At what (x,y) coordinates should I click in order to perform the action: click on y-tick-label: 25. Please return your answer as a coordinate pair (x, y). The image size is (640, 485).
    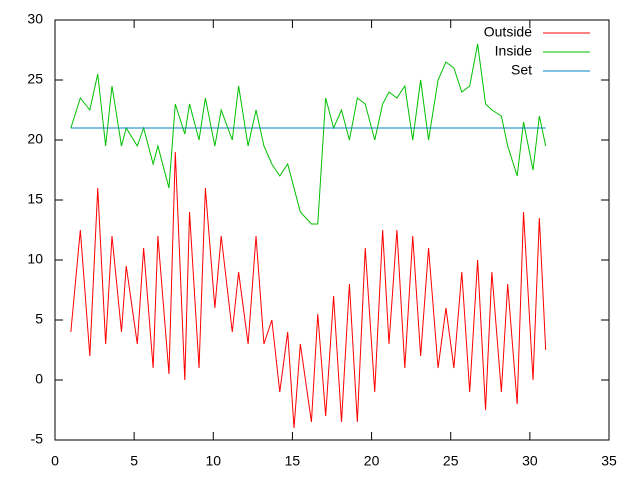
    Looking at the image, I should click on (35, 79).